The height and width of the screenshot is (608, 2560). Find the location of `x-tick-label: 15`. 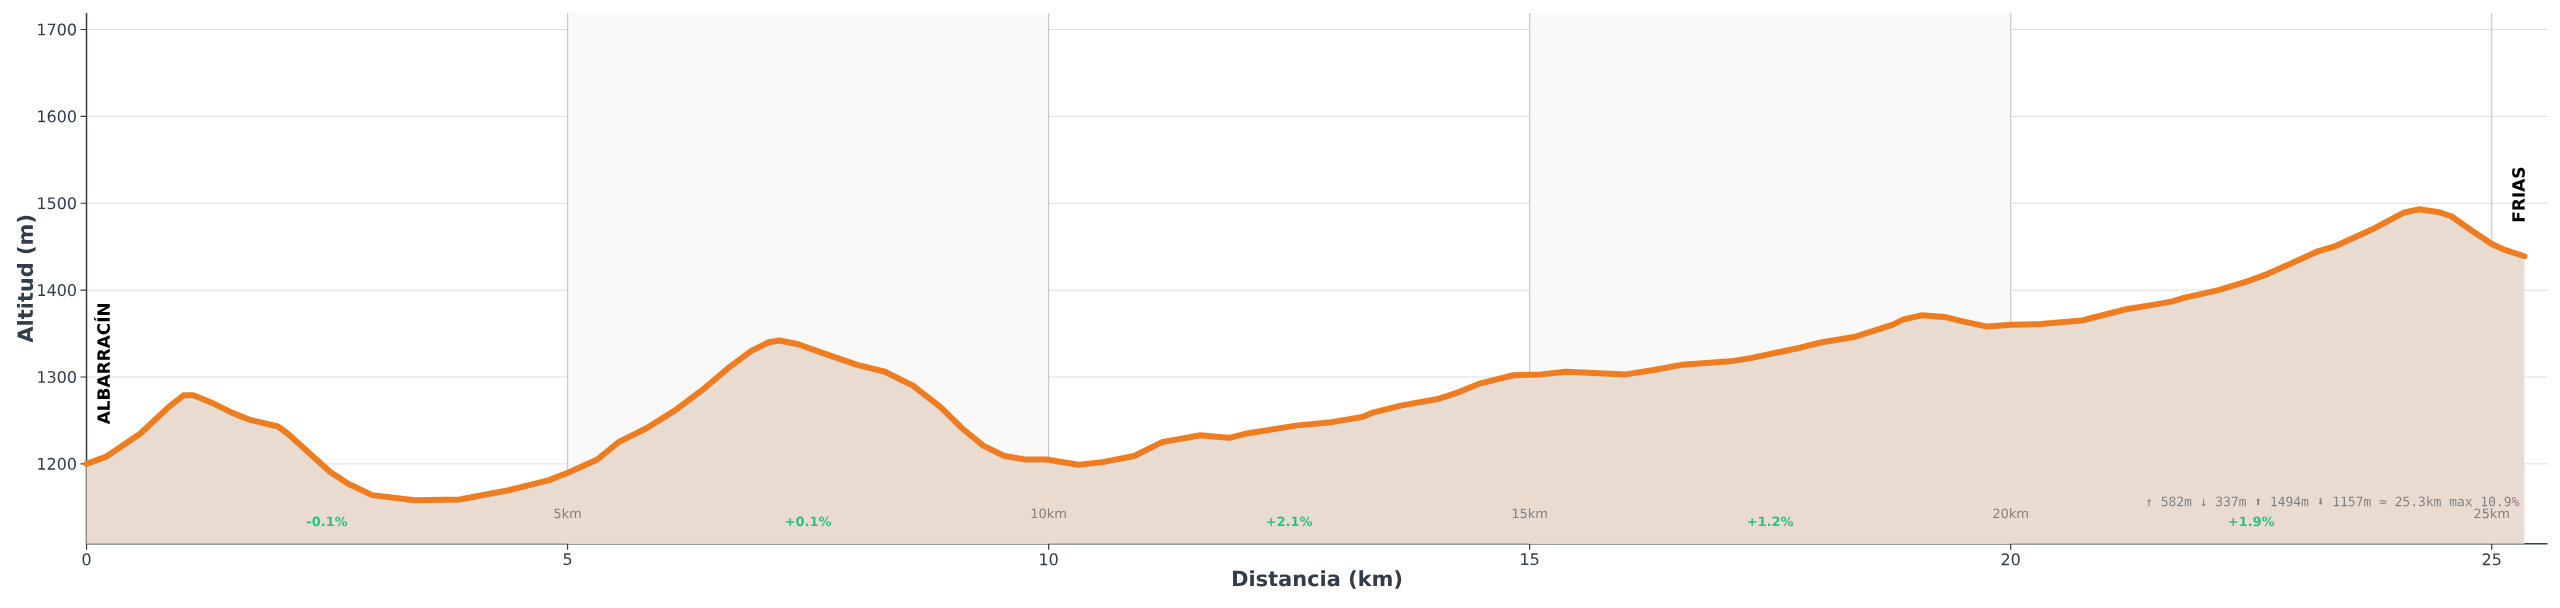

x-tick-label: 15 is located at coordinates (1530, 559).